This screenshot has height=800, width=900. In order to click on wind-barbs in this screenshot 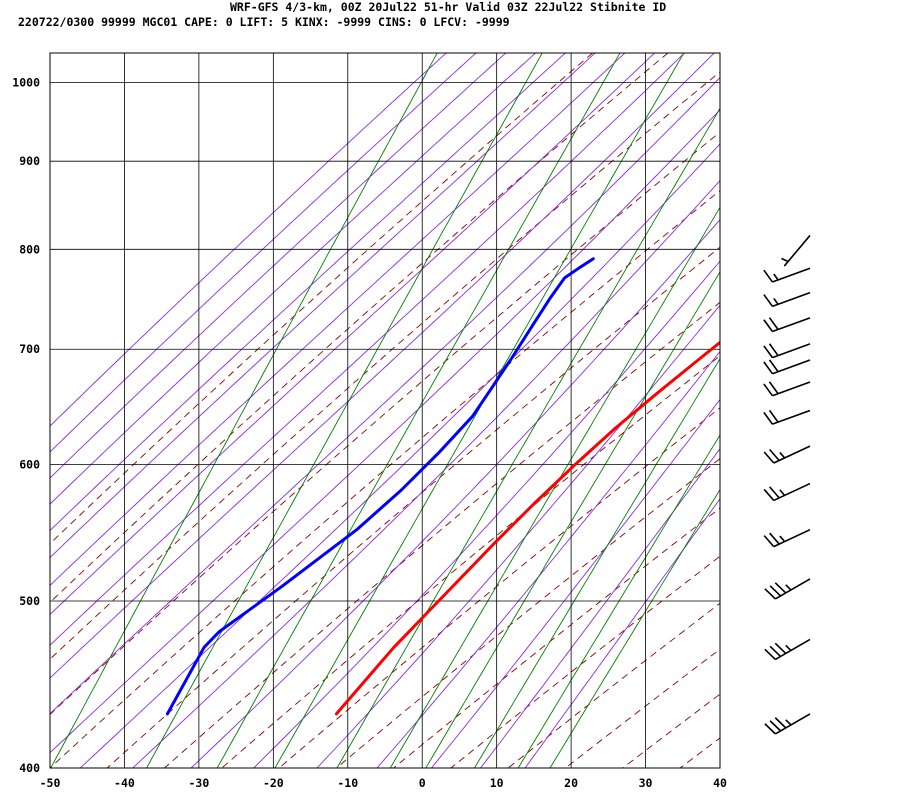, I will do `click(787, 484)`.